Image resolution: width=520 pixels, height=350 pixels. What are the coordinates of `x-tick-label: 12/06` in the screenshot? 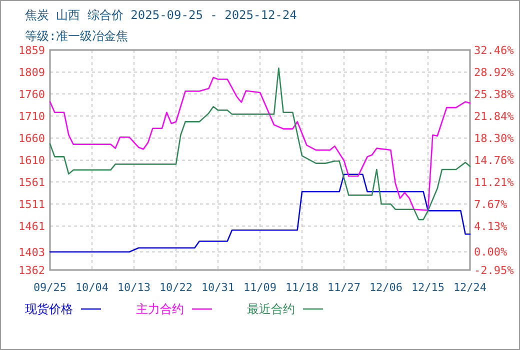 It's located at (386, 287).